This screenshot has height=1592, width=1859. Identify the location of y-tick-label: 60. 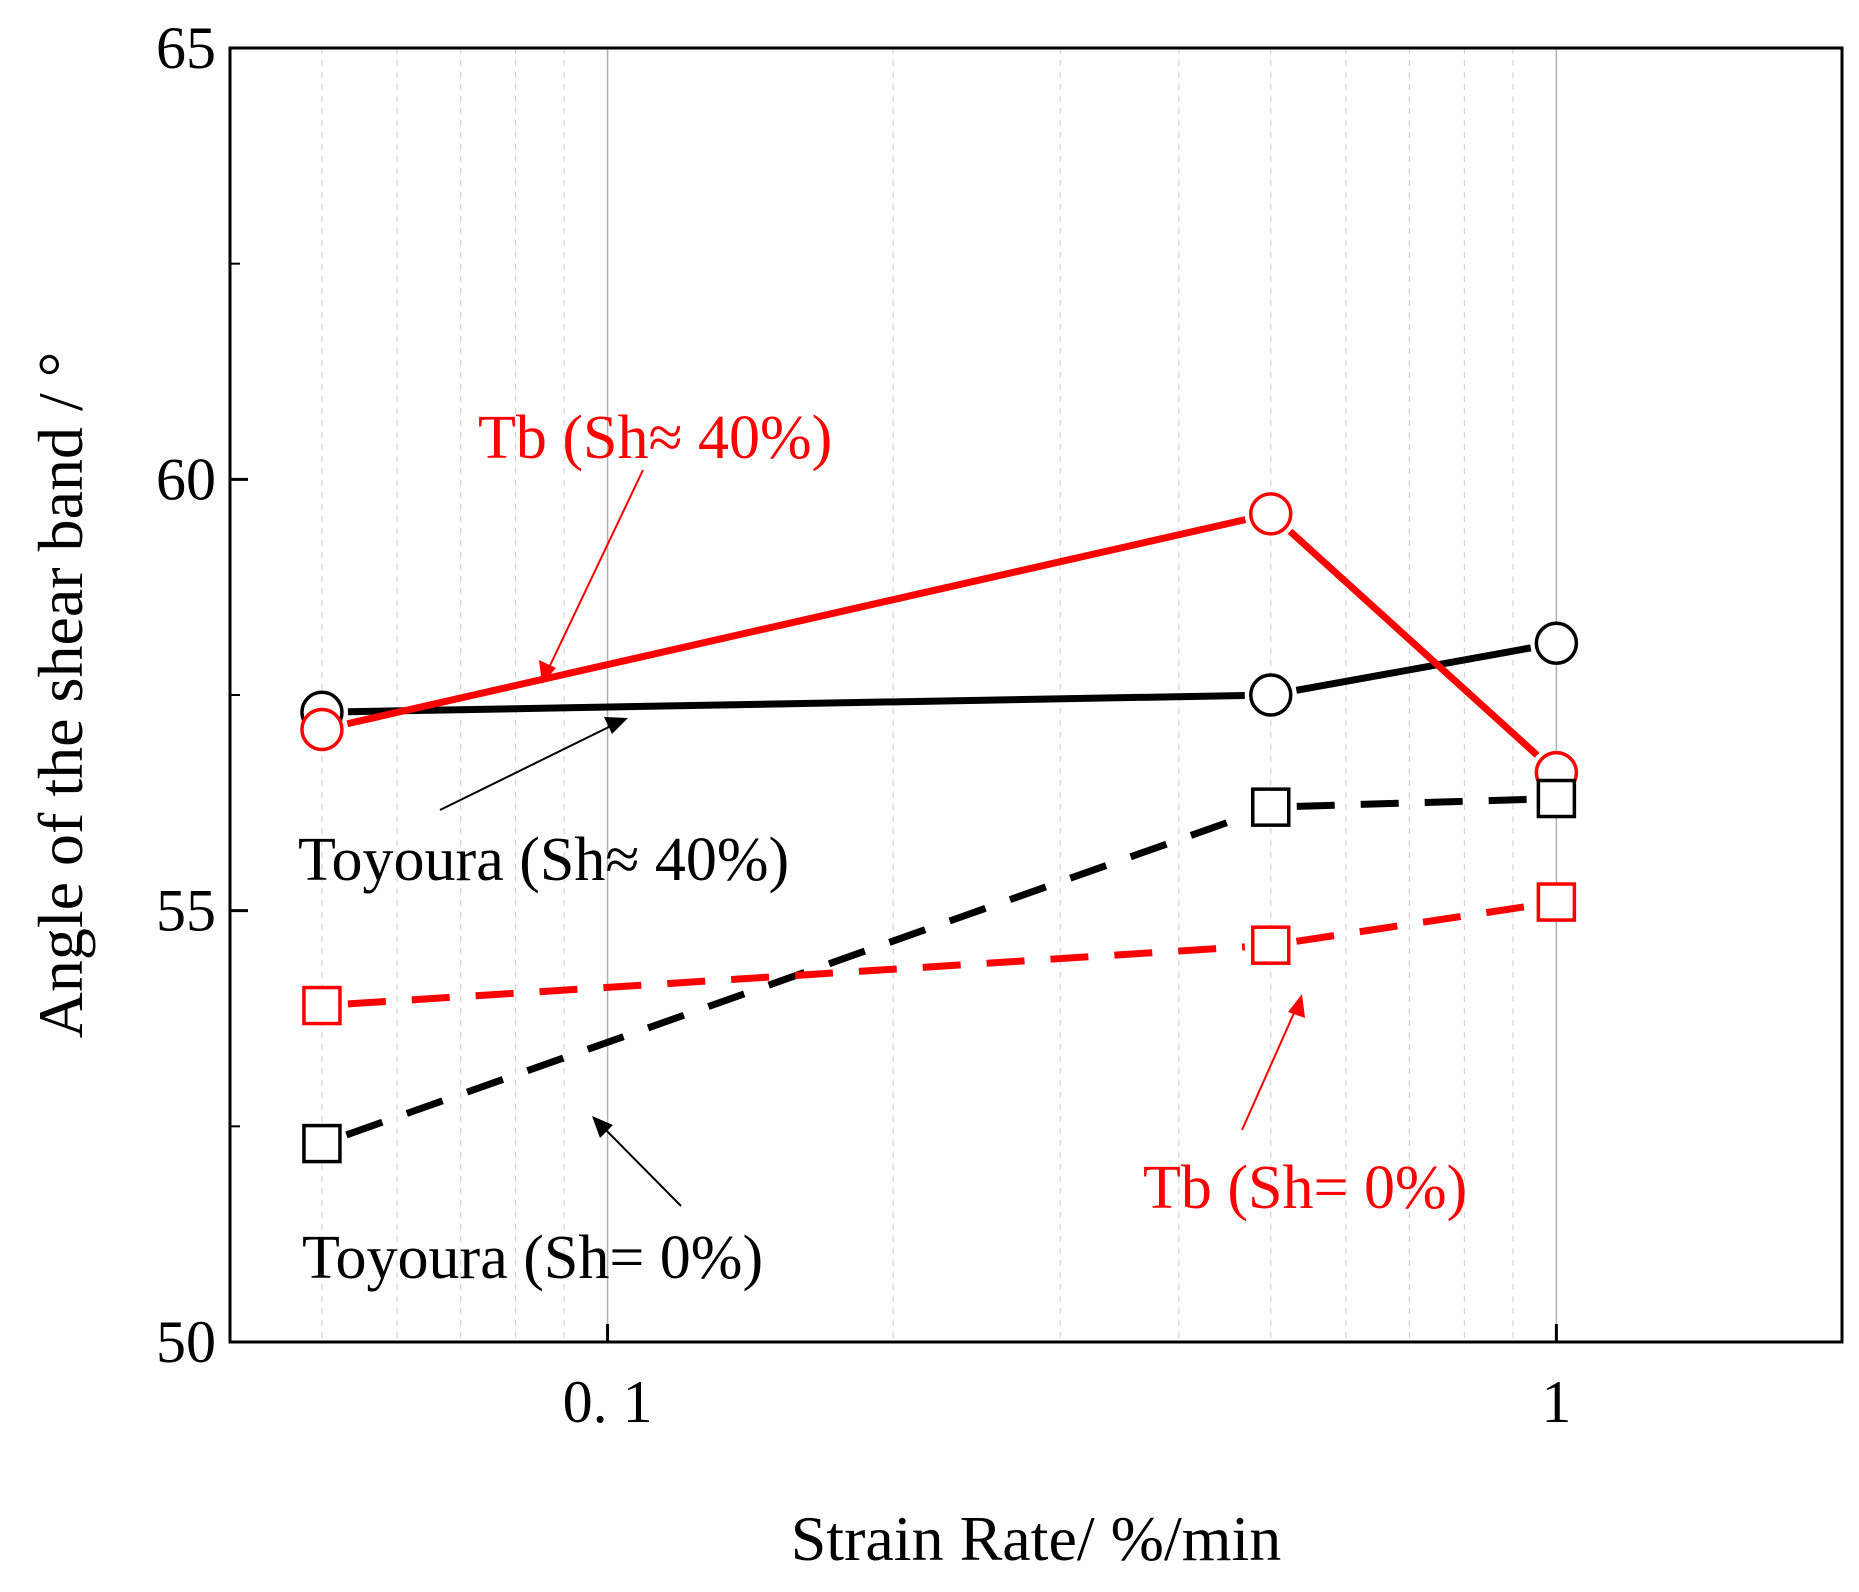
(186, 479).